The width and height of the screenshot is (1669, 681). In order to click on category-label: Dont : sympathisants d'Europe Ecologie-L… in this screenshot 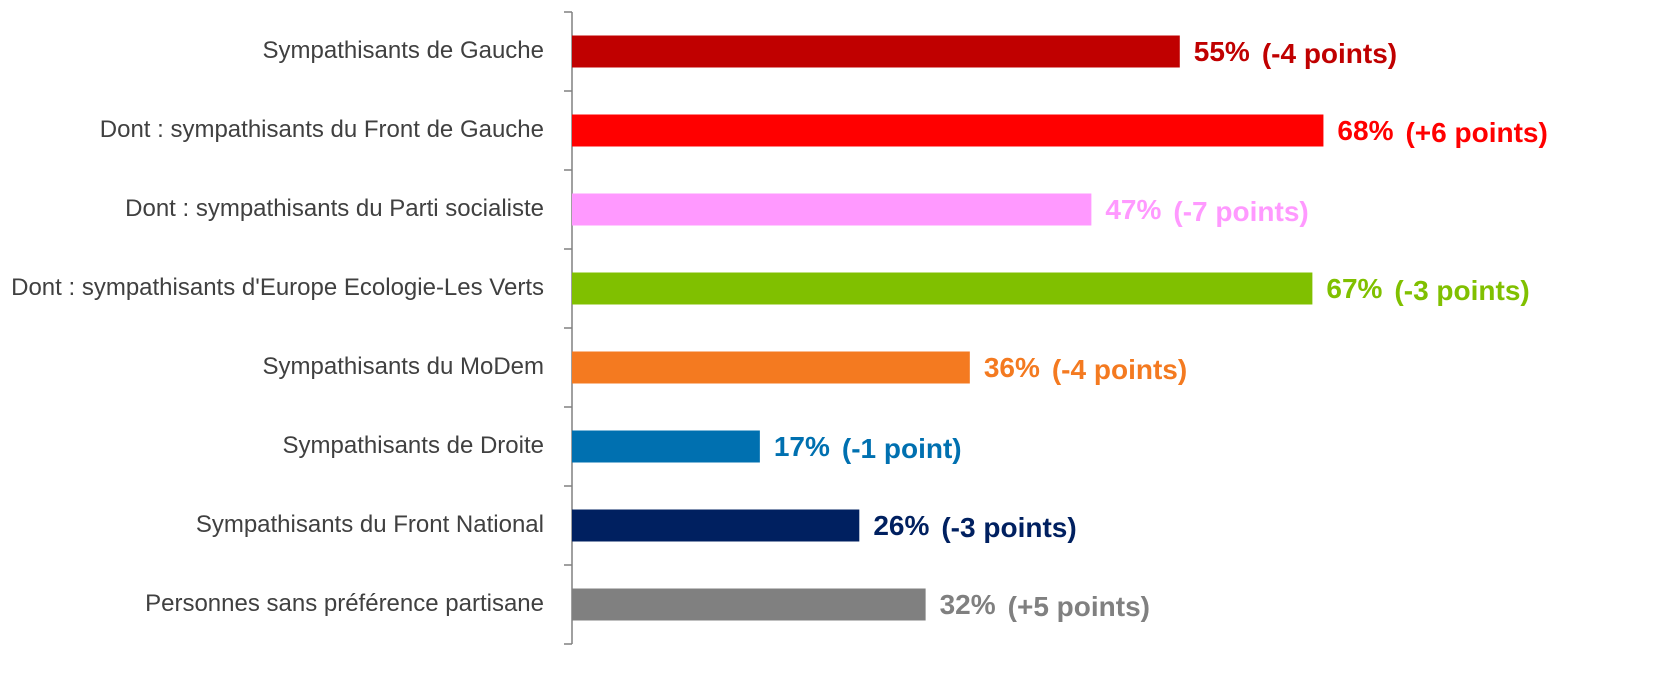, I will do `click(277, 287)`.